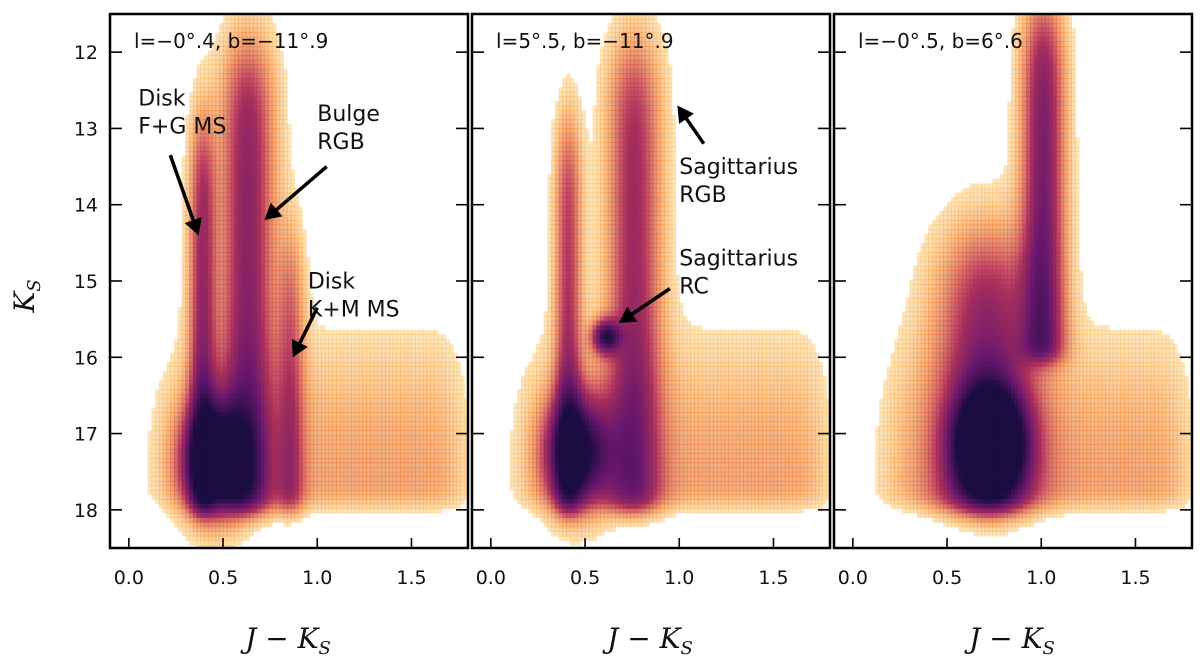  What do you see at coordinates (647, 640) in the screenshot?
I see `x-axis-label-2: J − KS` at bounding box center [647, 640].